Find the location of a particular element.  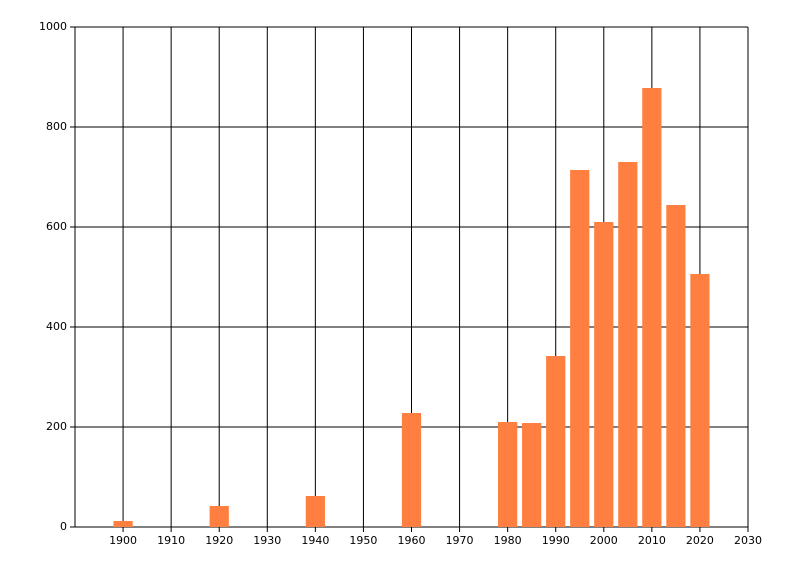

x-tick-label: 2020 is located at coordinates (700, 540).